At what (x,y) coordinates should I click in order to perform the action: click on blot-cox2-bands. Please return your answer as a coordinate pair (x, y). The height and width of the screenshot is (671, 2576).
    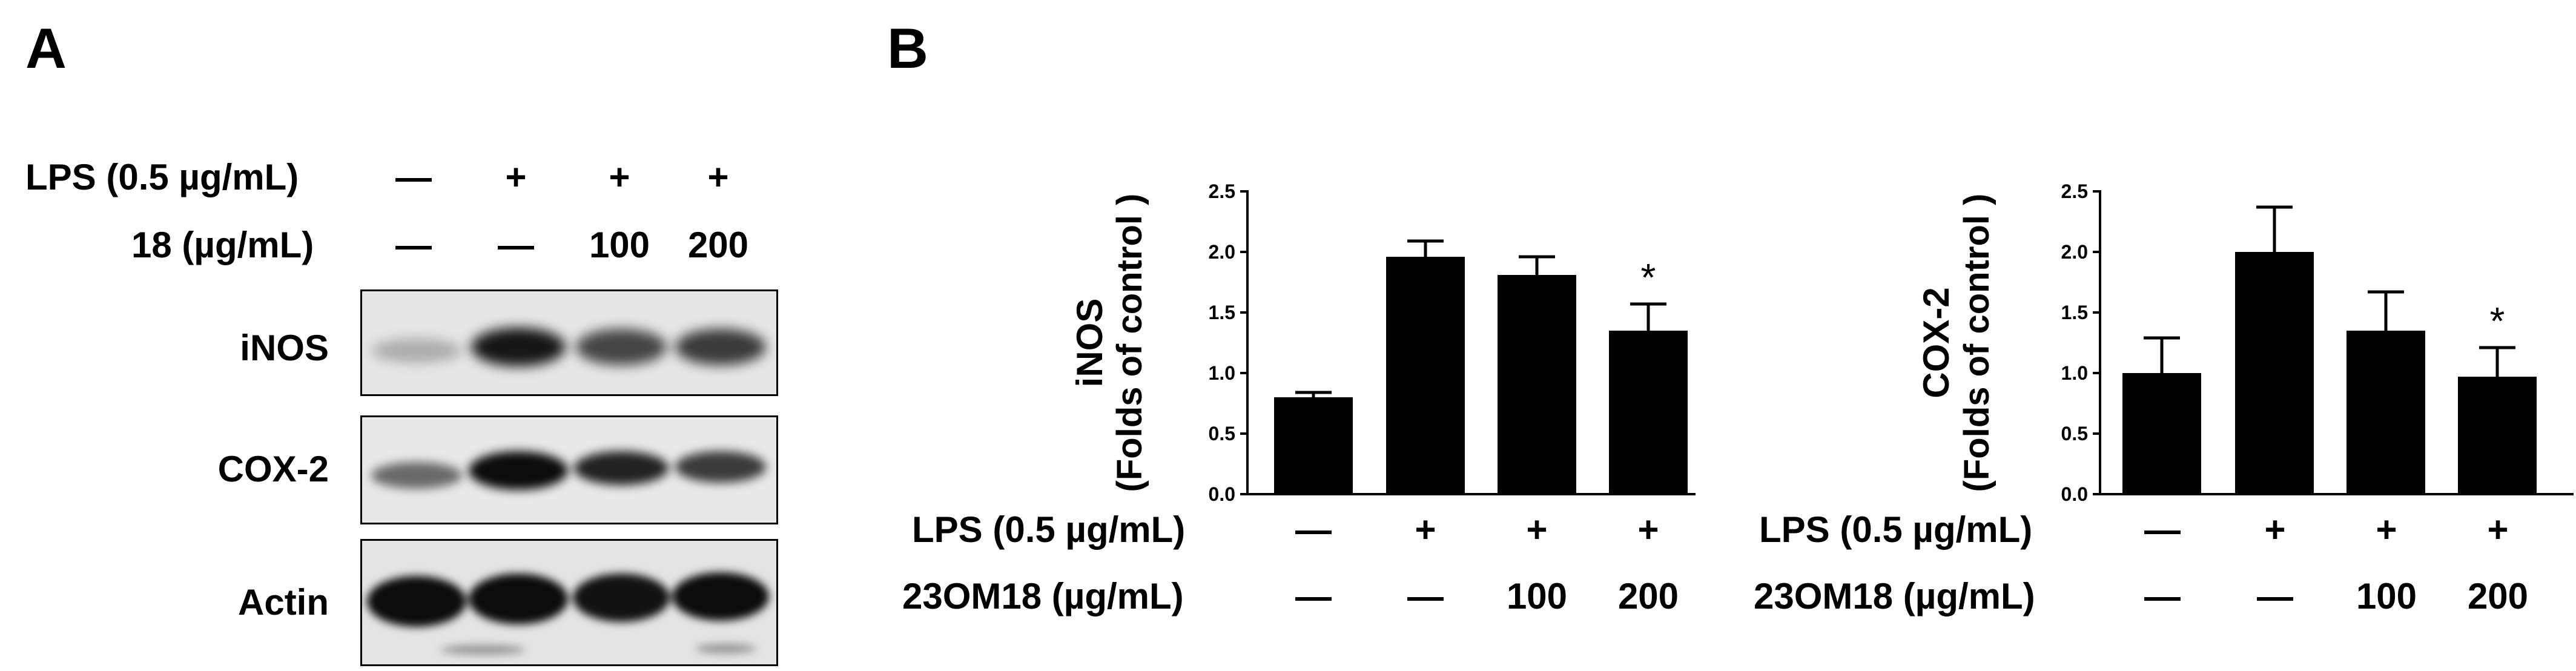
    Looking at the image, I should click on (568, 470).